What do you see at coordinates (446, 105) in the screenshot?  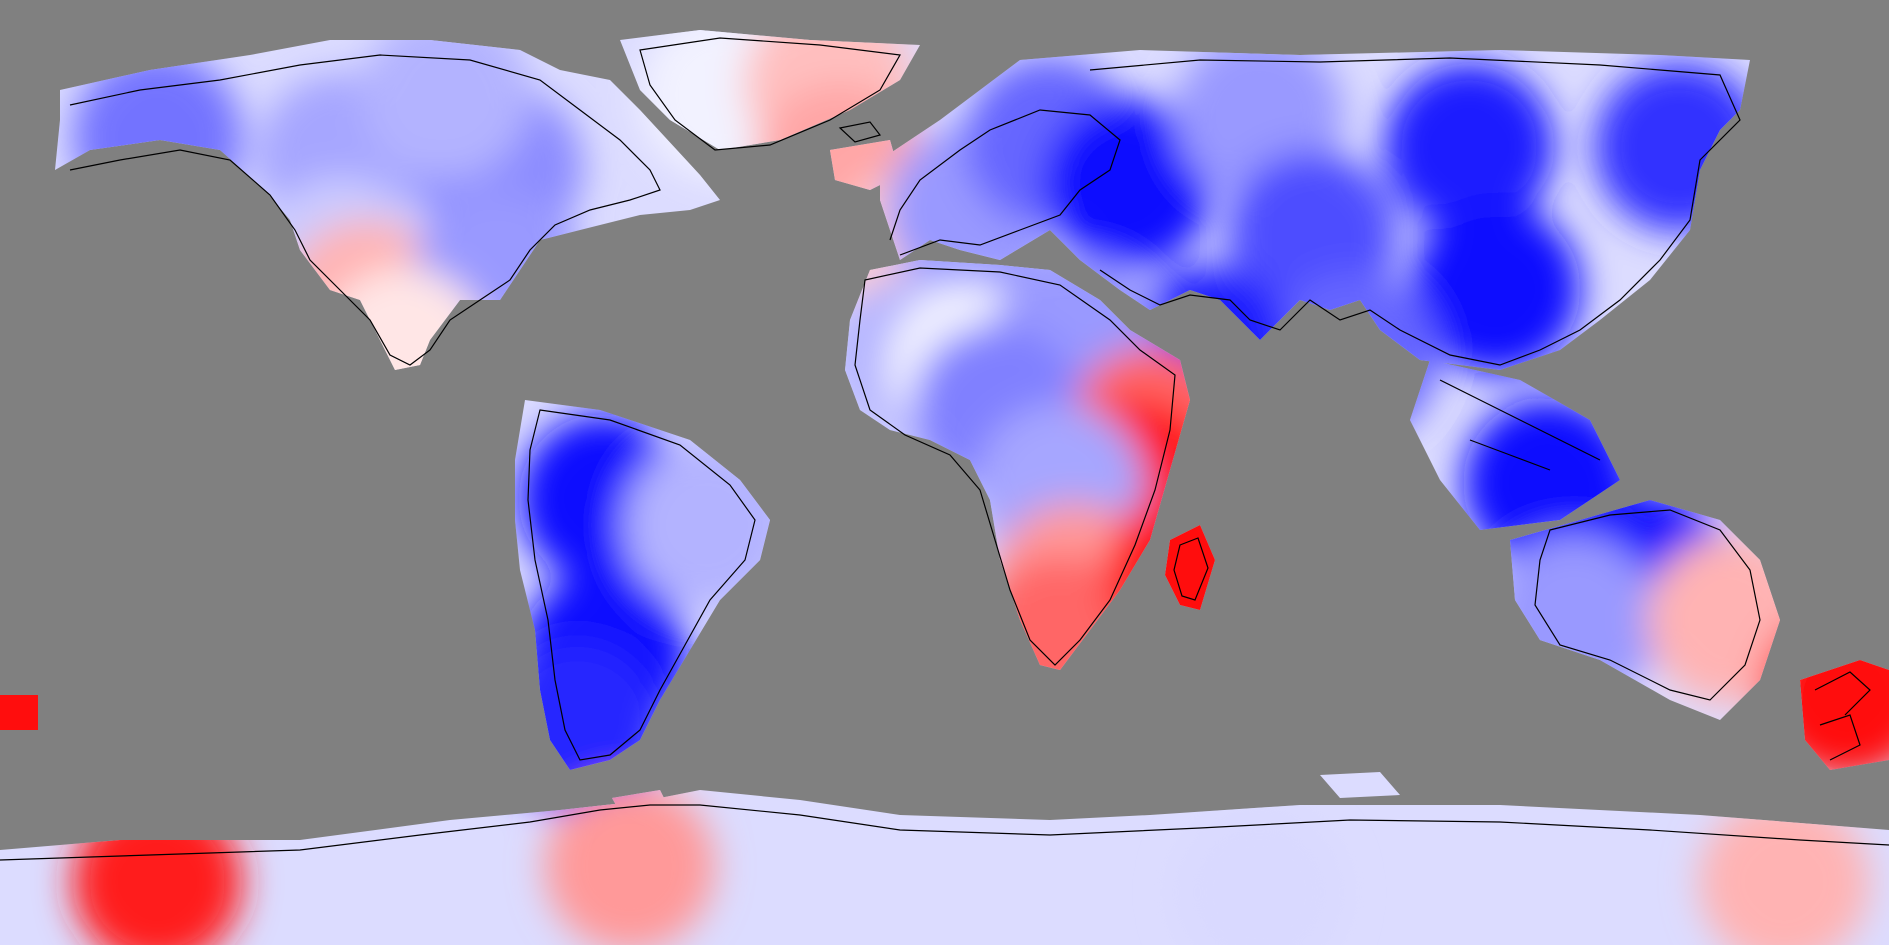 I see `anomaly-cell-canadian-arctic` at bounding box center [446, 105].